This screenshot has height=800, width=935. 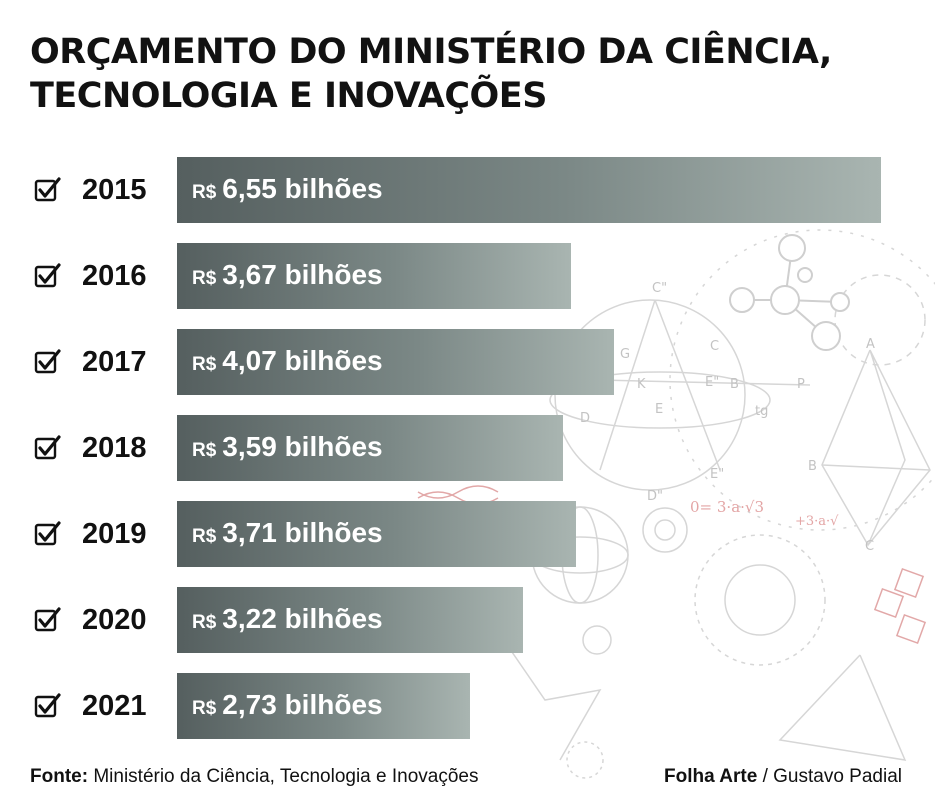 I want to click on svg-text: G, so click(x=625, y=354).